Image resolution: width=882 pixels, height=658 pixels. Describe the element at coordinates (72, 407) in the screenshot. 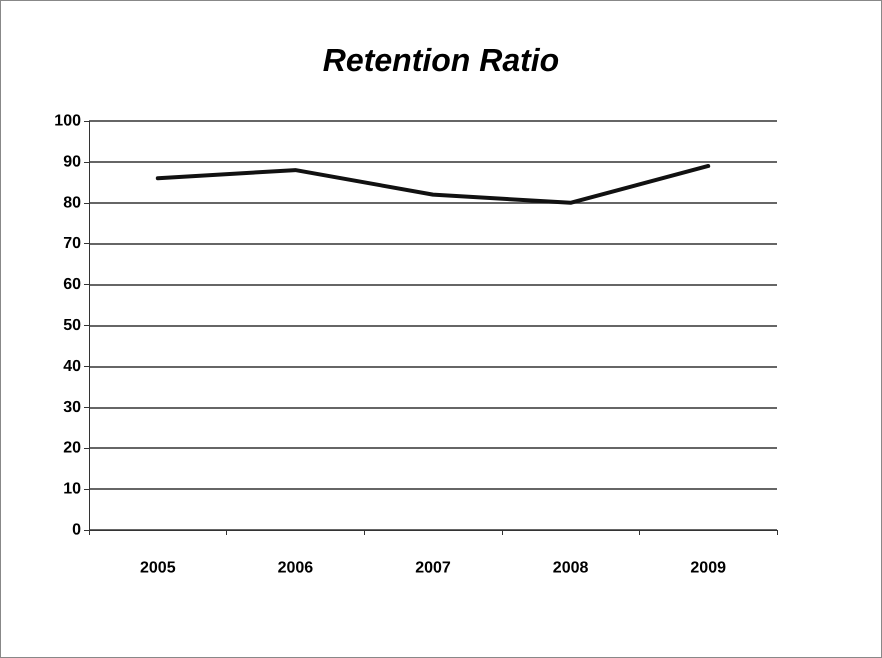

I see `y-tick-label: 30` at that location.